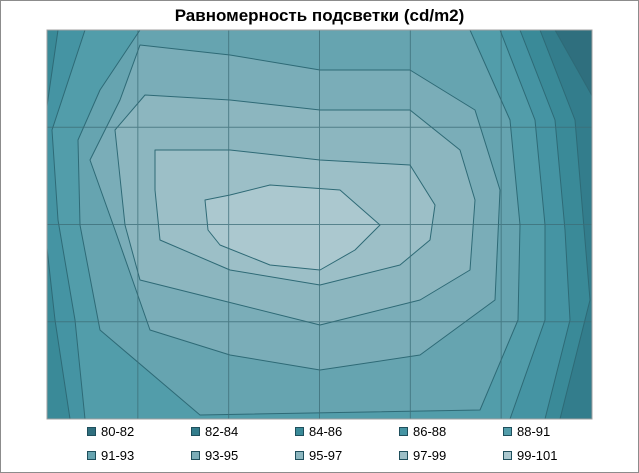  What do you see at coordinates (222, 455) in the screenshot?
I see `legend-label: 93-95` at bounding box center [222, 455].